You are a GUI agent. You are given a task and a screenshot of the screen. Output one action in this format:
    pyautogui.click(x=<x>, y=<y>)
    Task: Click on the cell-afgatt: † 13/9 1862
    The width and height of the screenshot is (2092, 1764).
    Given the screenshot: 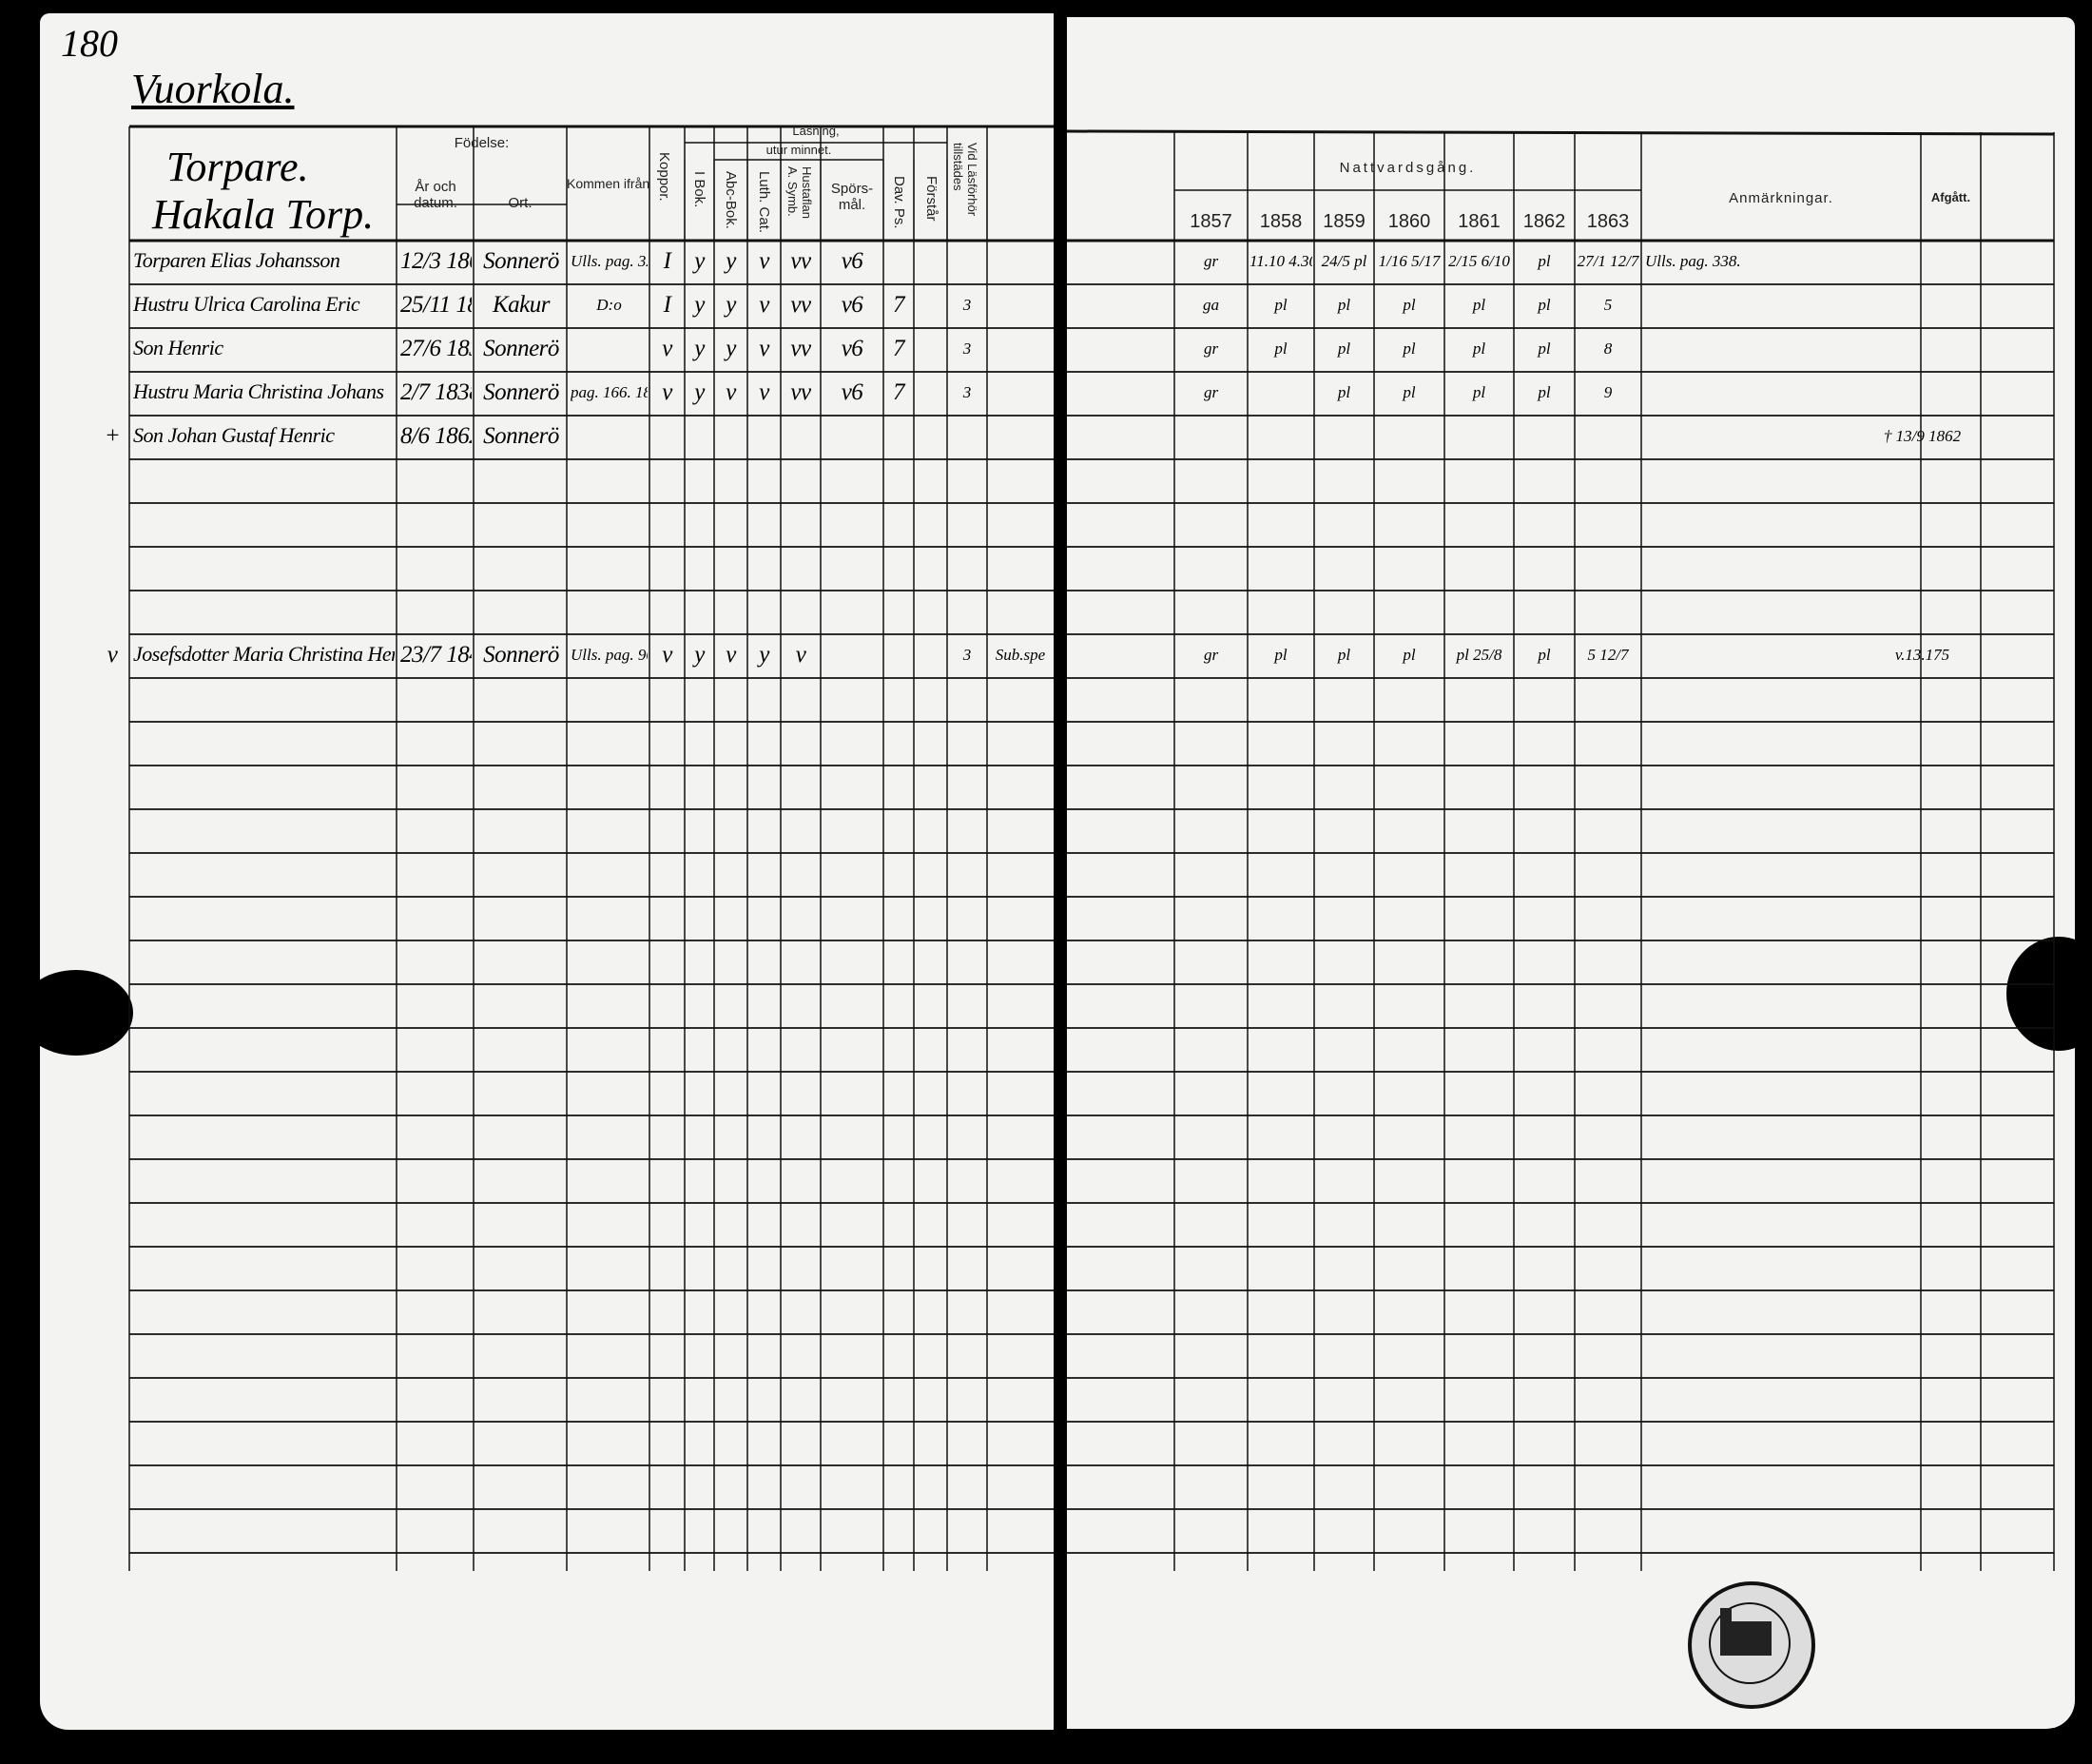 What is the action you would take?
    pyautogui.click(x=1922, y=436)
    